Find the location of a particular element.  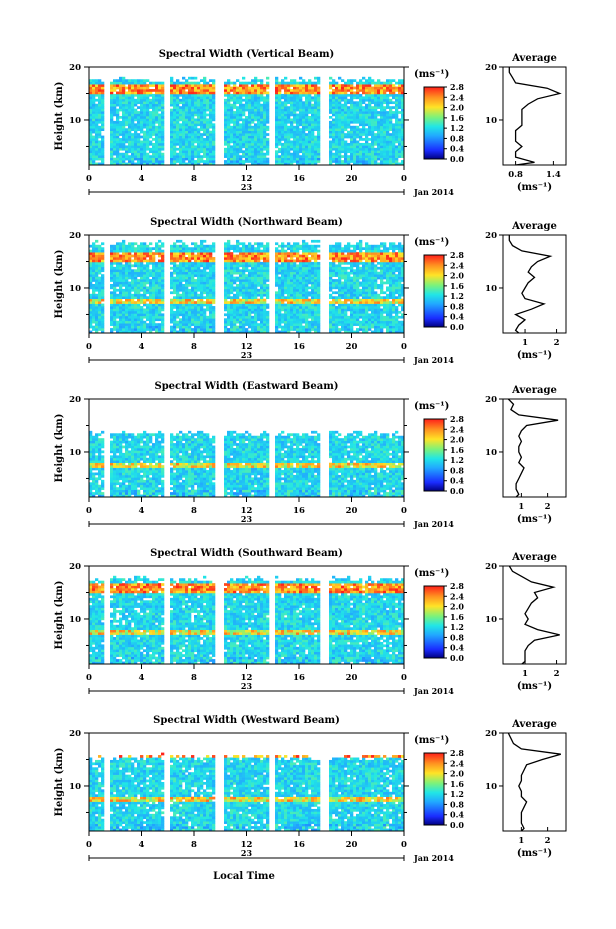

average-profile-line is located at coordinates (535, 116).